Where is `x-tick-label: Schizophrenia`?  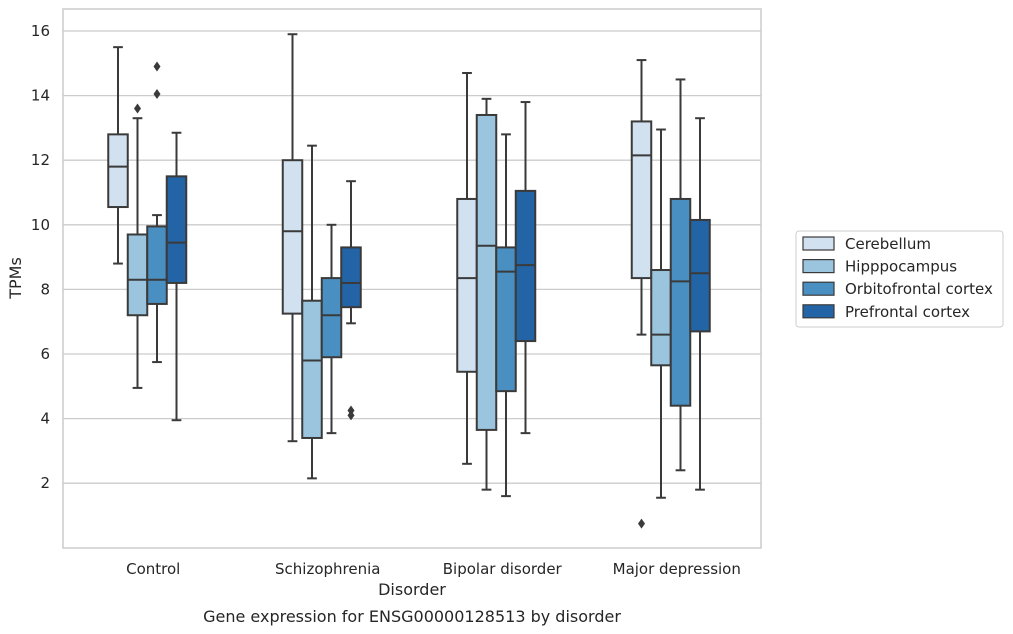
x-tick-label: Schizophrenia is located at coordinates (327, 569).